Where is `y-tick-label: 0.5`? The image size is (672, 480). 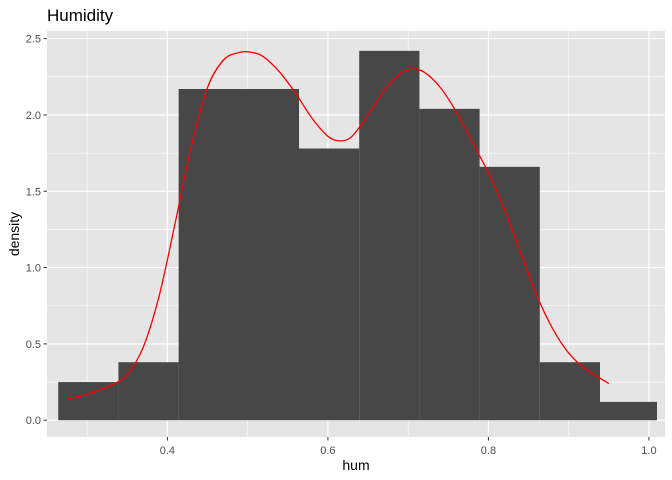 y-tick-label: 0.5 is located at coordinates (33, 345).